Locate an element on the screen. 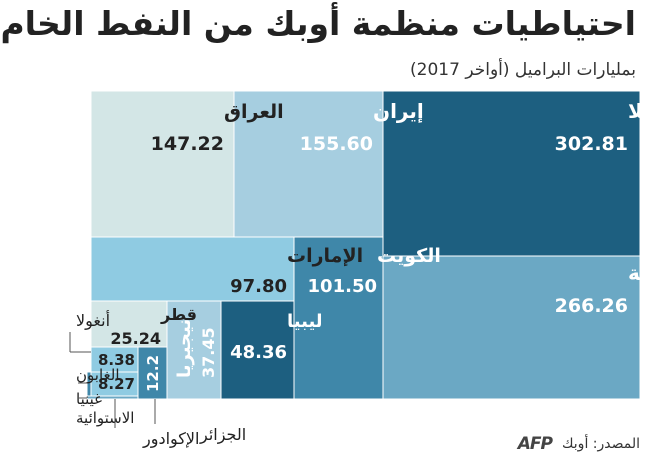 Image resolution: width=660 pixels, height=462 pixels. source-note: المصدر: أوبك is located at coordinates (600, 444).